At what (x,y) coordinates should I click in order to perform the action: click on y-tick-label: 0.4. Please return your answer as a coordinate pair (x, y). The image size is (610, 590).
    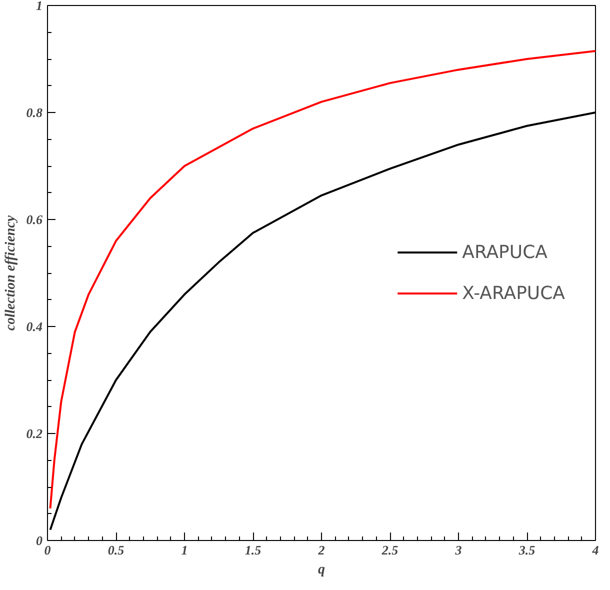
    Looking at the image, I should click on (34, 326).